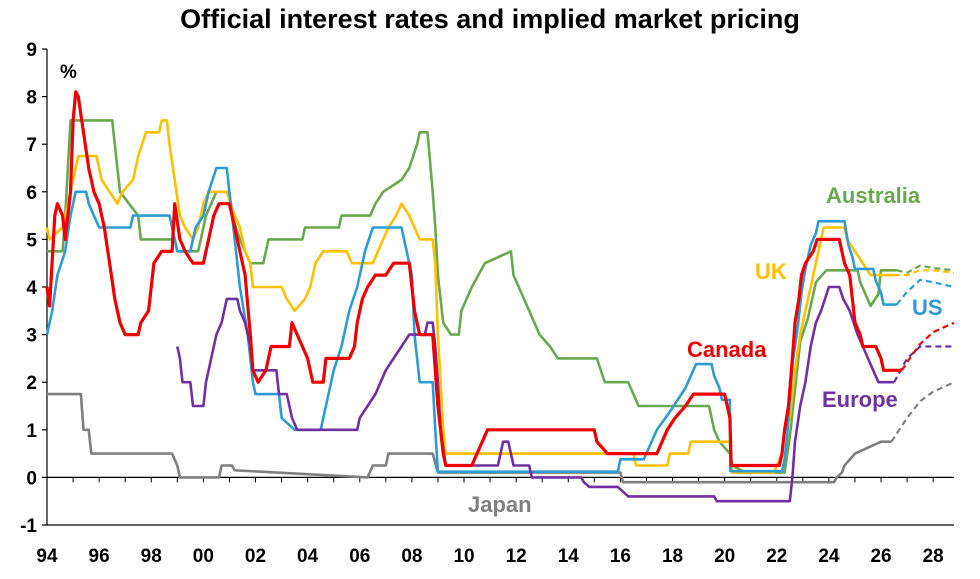  Describe the element at coordinates (31, 145) in the screenshot. I see `y-tick-label: 7` at that location.